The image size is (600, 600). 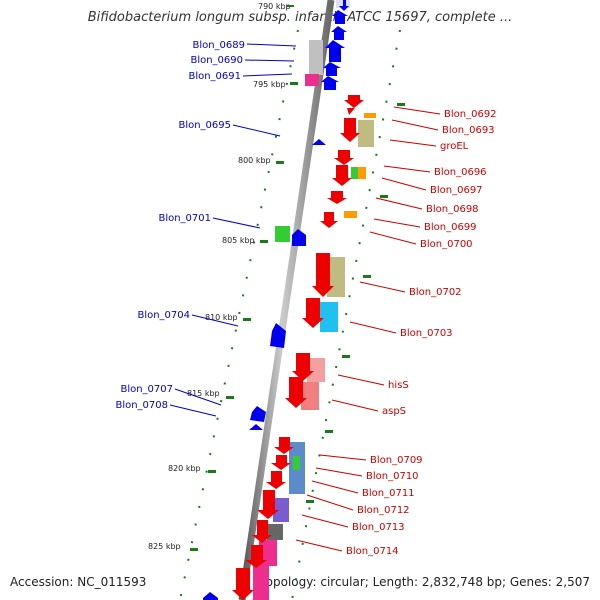 I want to click on gene-label: Blon_0695, so click(x=204, y=125).